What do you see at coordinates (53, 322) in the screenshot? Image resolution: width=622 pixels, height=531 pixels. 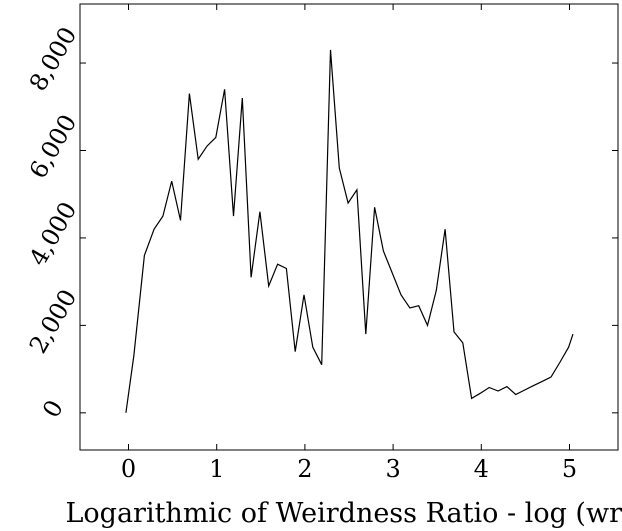 I see `y-tick-label-1: 2,000` at bounding box center [53, 322].